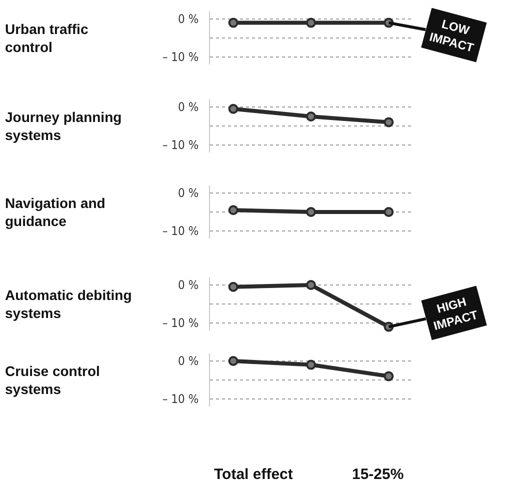 This screenshot has height=499, width=527. Describe the element at coordinates (55, 212) in the screenshot. I see `text: Navigation and guidance` at that location.